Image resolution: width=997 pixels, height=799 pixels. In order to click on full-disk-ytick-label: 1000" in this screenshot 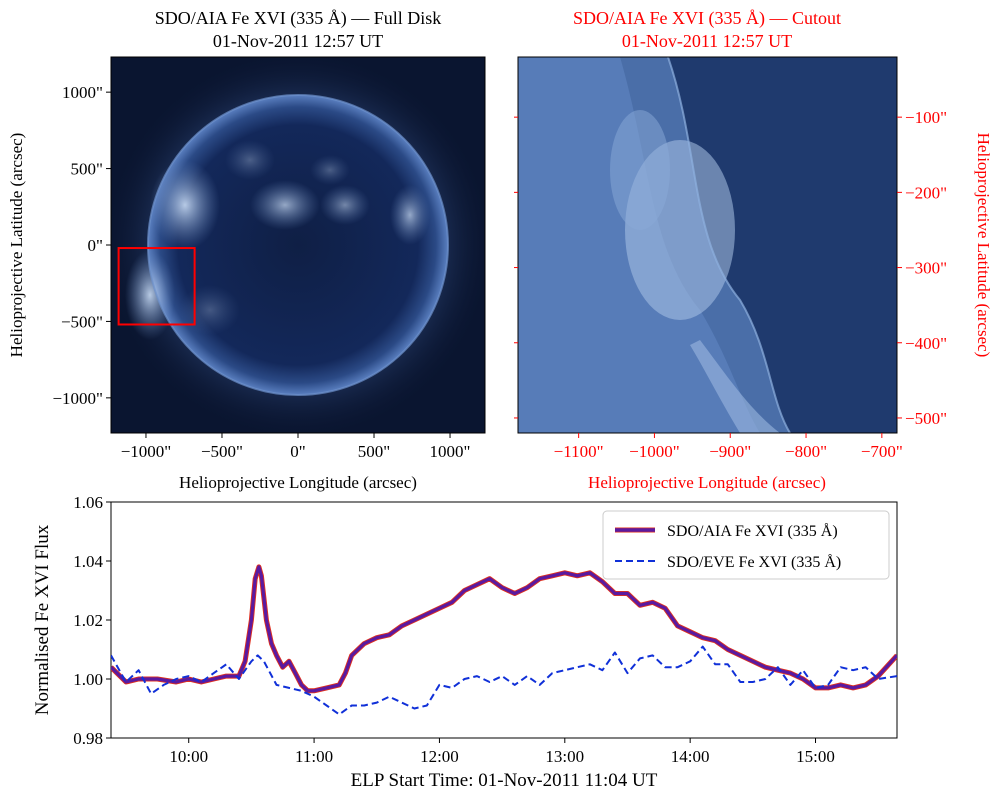, I will do `click(82, 92)`.